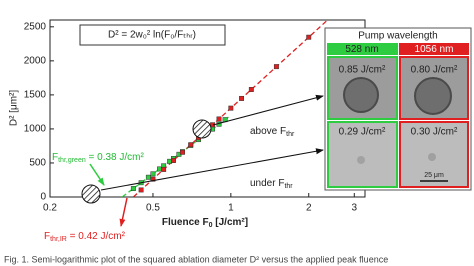 This screenshot has width=474, height=266. I want to click on panel-title: Pump wavelength, so click(398, 36).